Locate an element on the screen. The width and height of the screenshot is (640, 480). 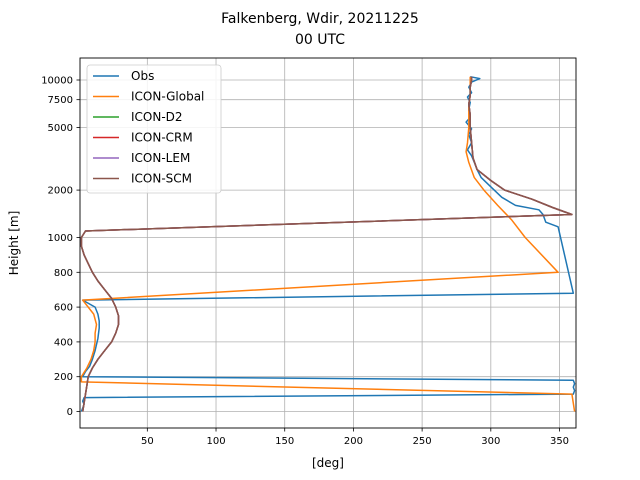
y-tick-label: 10000 is located at coordinates (57, 81).